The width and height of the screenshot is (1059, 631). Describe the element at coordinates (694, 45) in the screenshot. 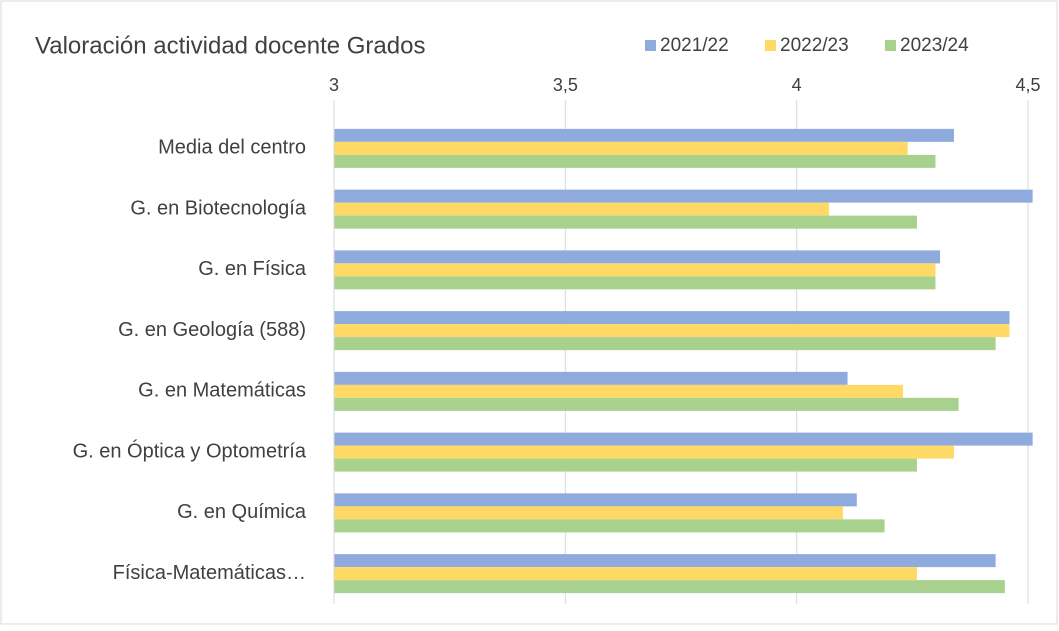

I see `legend-label: 2021/22` at that location.